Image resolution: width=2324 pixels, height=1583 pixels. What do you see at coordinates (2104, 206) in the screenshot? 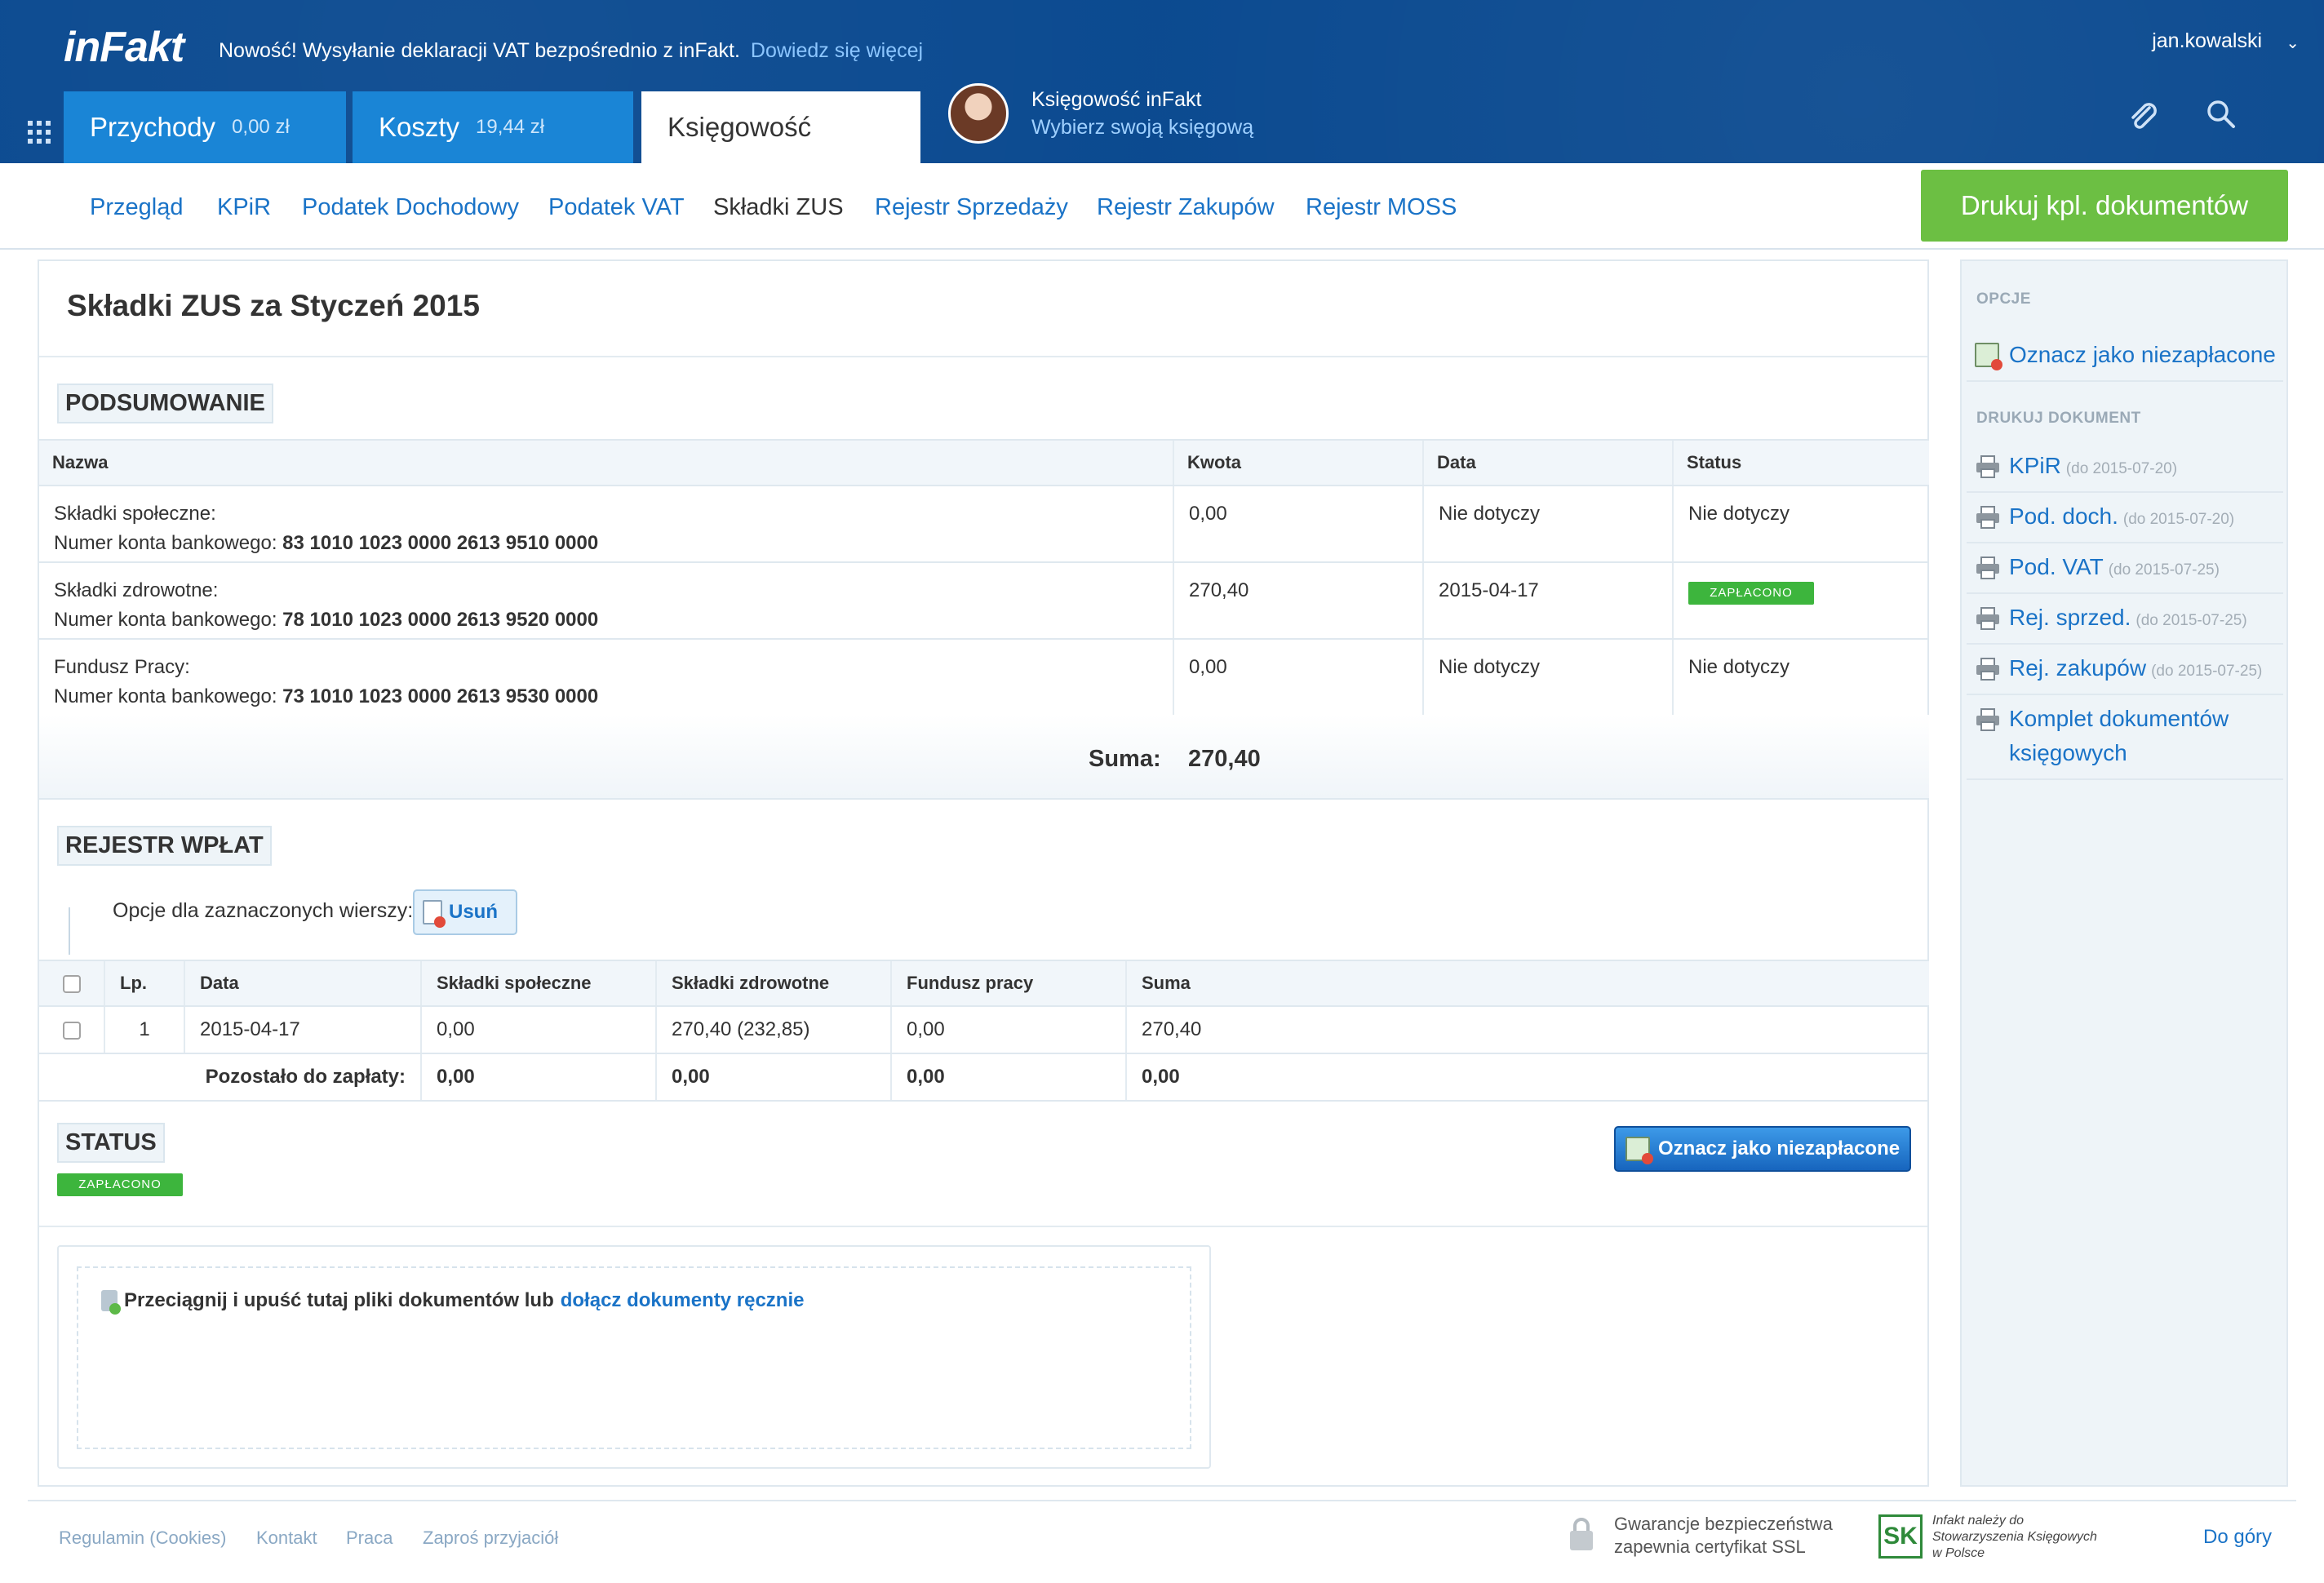
I see `print-all-documents-button: Drukuj kpl. dokumentów` at bounding box center [2104, 206].